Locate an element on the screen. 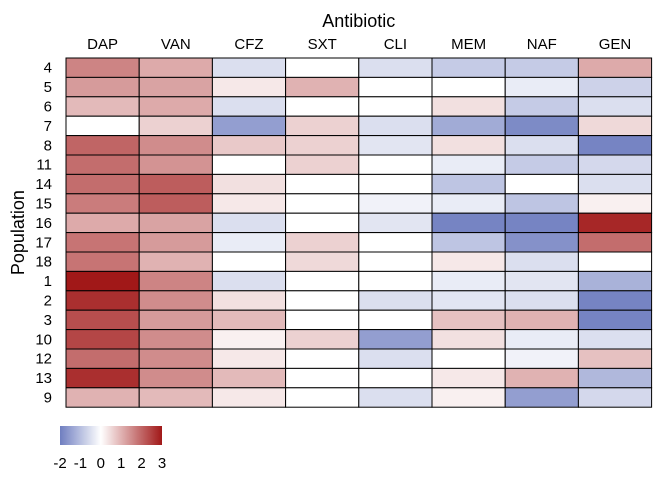  row-label: 6 is located at coordinates (48, 107).